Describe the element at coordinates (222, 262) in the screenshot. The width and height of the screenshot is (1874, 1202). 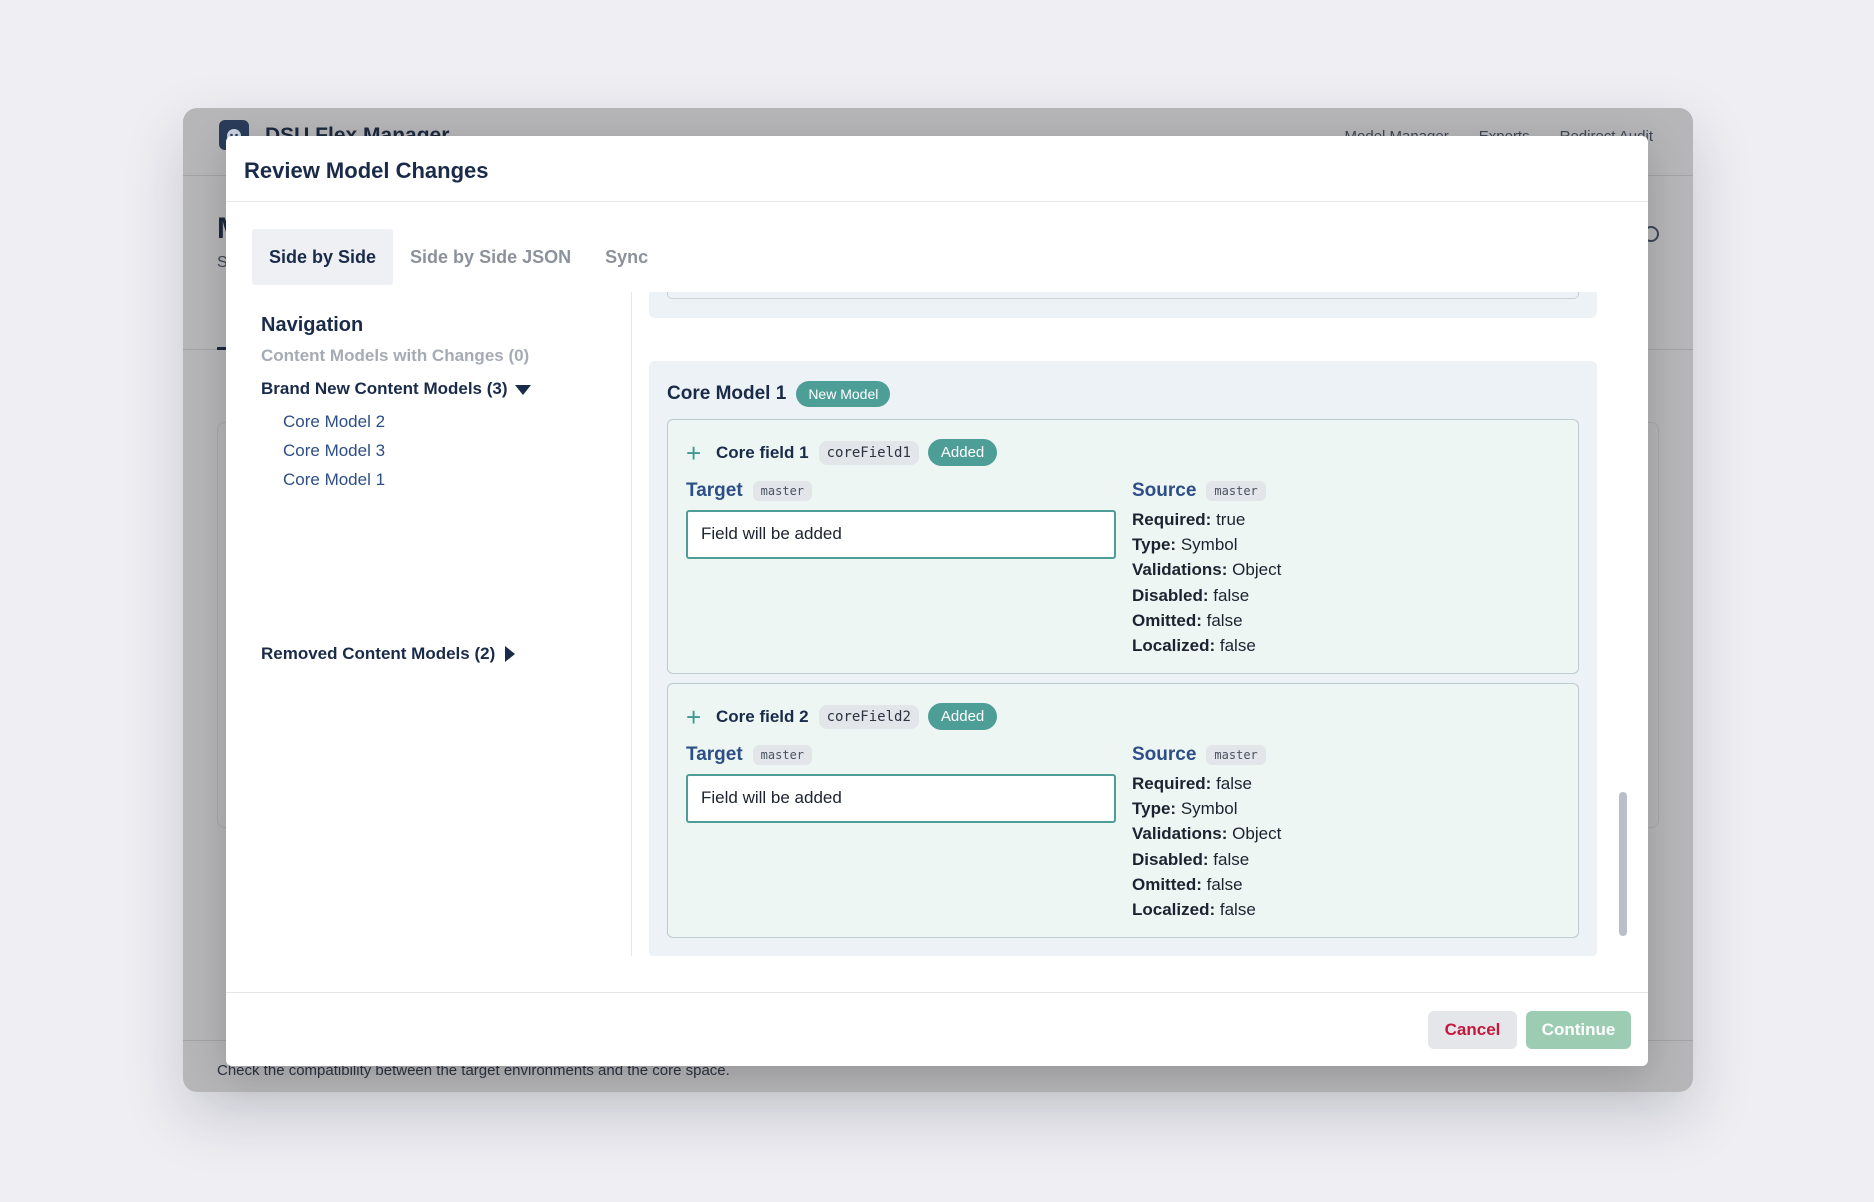
I see `app-page-subtitle: S` at that location.